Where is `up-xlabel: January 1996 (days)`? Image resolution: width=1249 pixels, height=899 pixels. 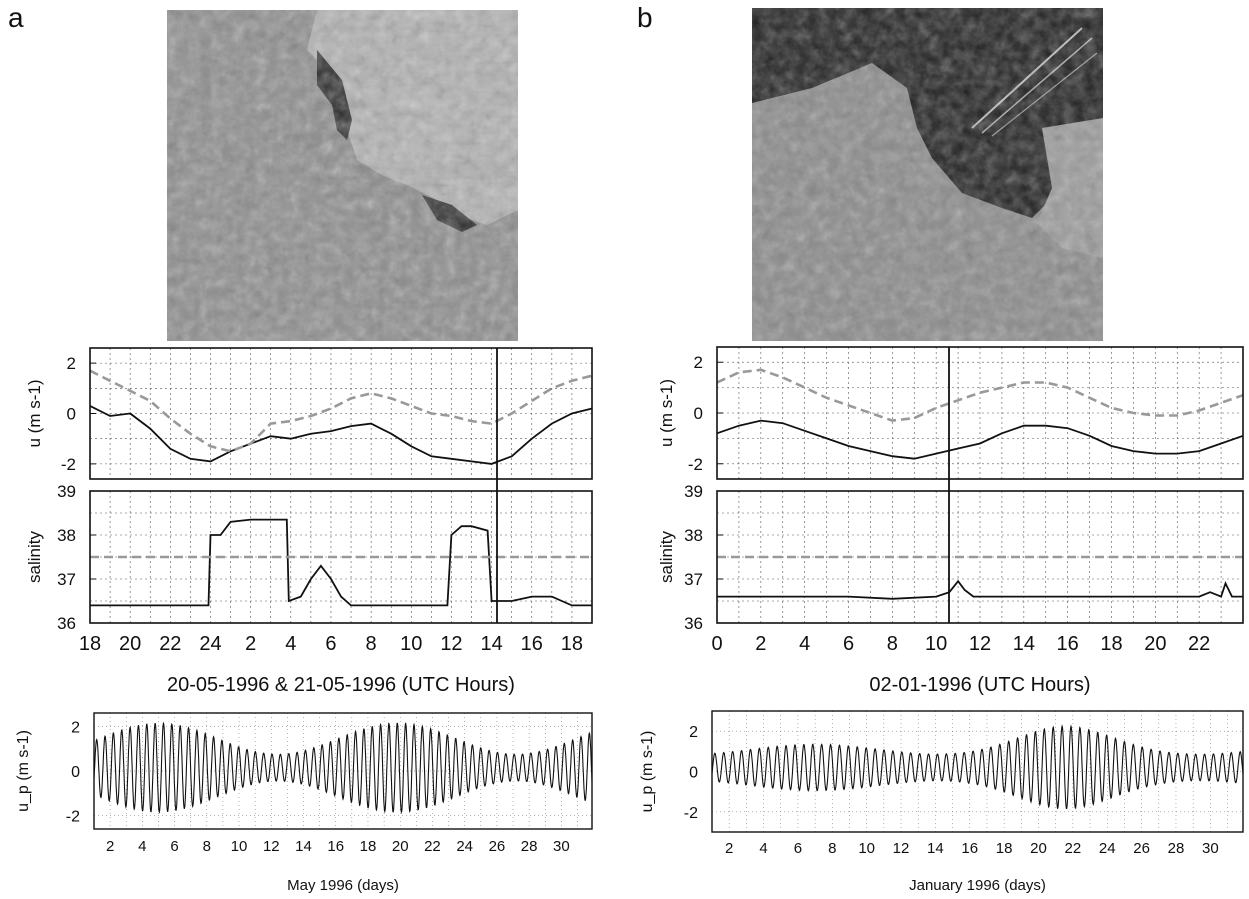 up-xlabel: January 1996 (days) is located at coordinates (977, 885).